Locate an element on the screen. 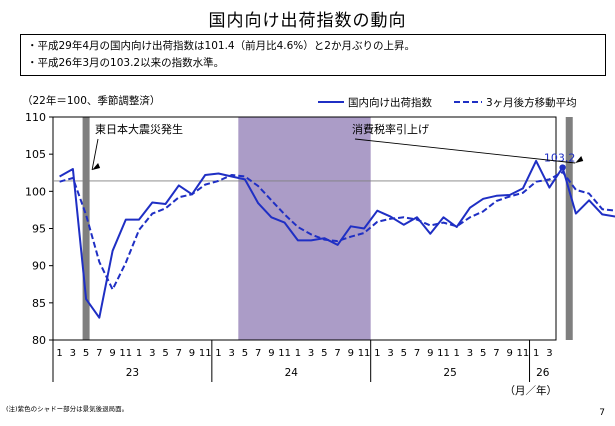  footnote: (注)紫色のシャドー部分は景気後退局面。 is located at coordinates (67, 409).